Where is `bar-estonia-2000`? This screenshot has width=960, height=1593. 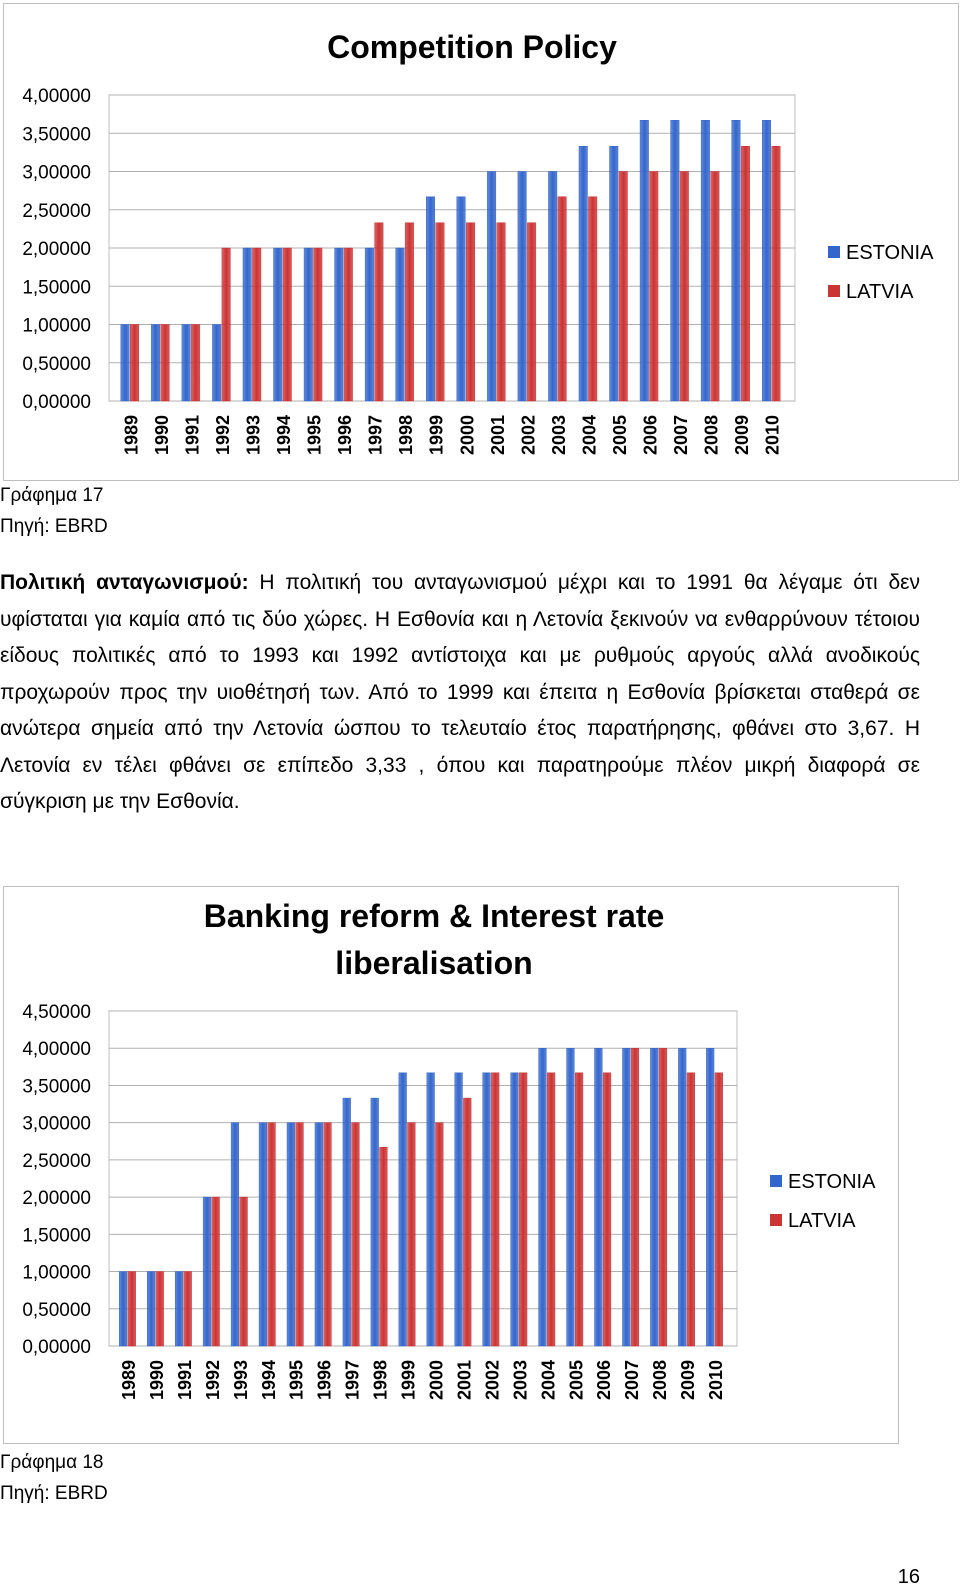
bar-estonia-2000 is located at coordinates (461, 299).